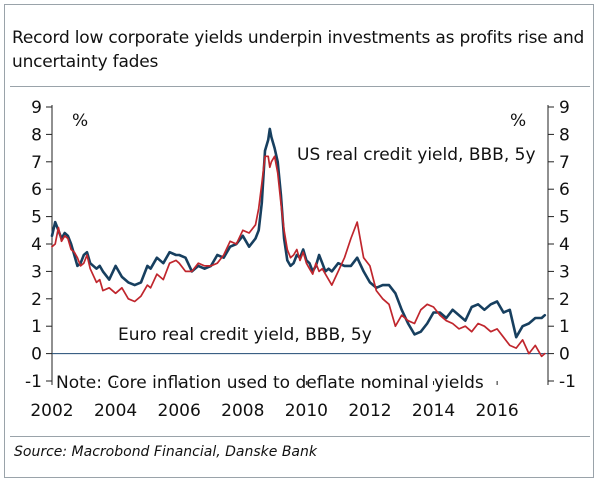 This screenshot has height=484, width=600. Describe the element at coordinates (36, 108) in the screenshot. I see `y-tick-label-left: 9` at that location.